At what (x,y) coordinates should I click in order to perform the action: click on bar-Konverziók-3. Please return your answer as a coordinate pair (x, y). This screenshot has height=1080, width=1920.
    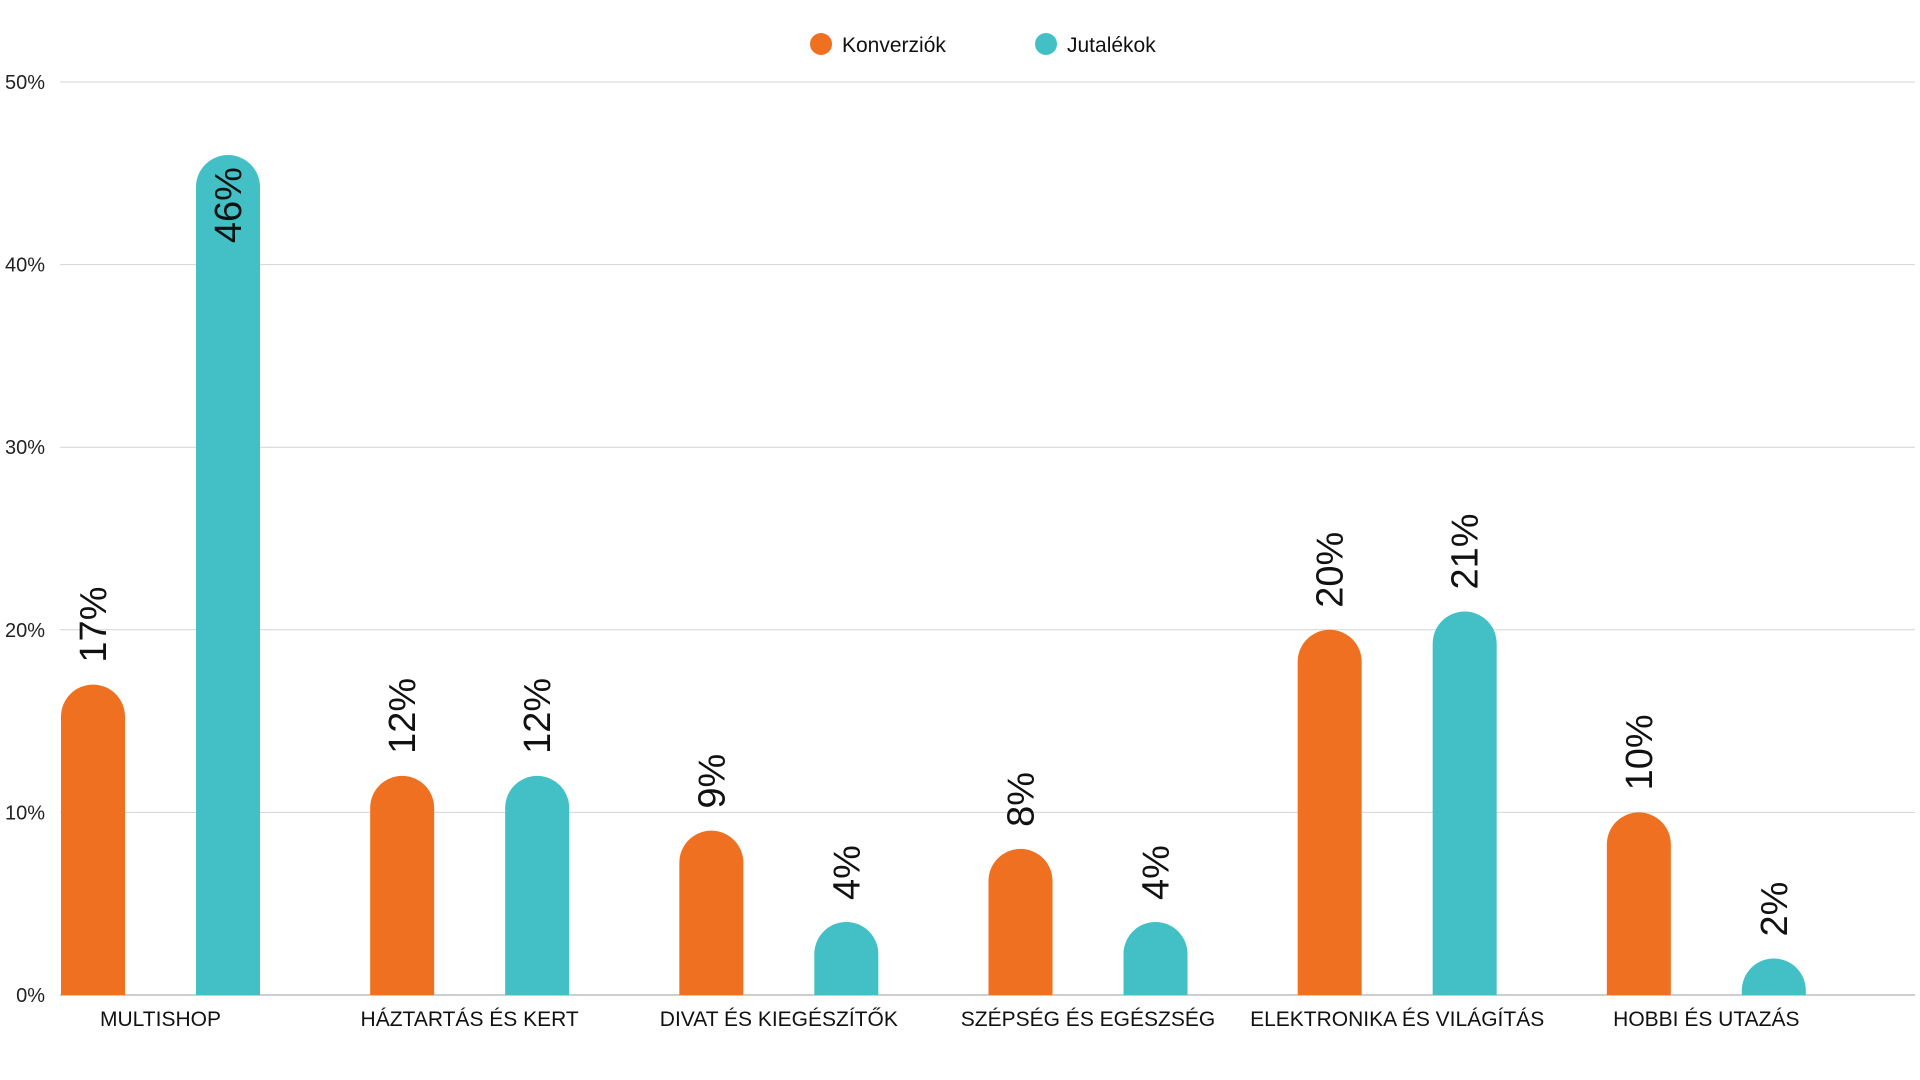
    Looking at the image, I should click on (1020, 921).